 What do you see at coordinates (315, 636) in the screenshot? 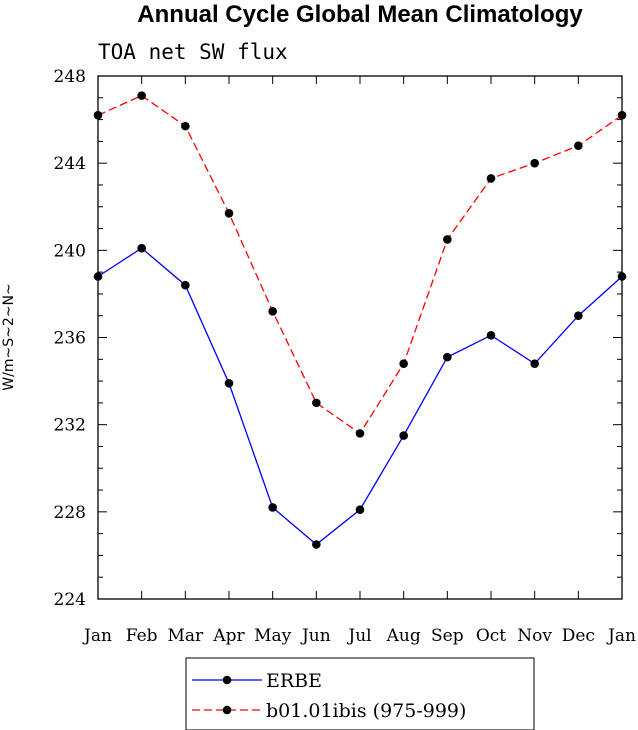
I see `x-tick-label: Jun` at bounding box center [315, 636].